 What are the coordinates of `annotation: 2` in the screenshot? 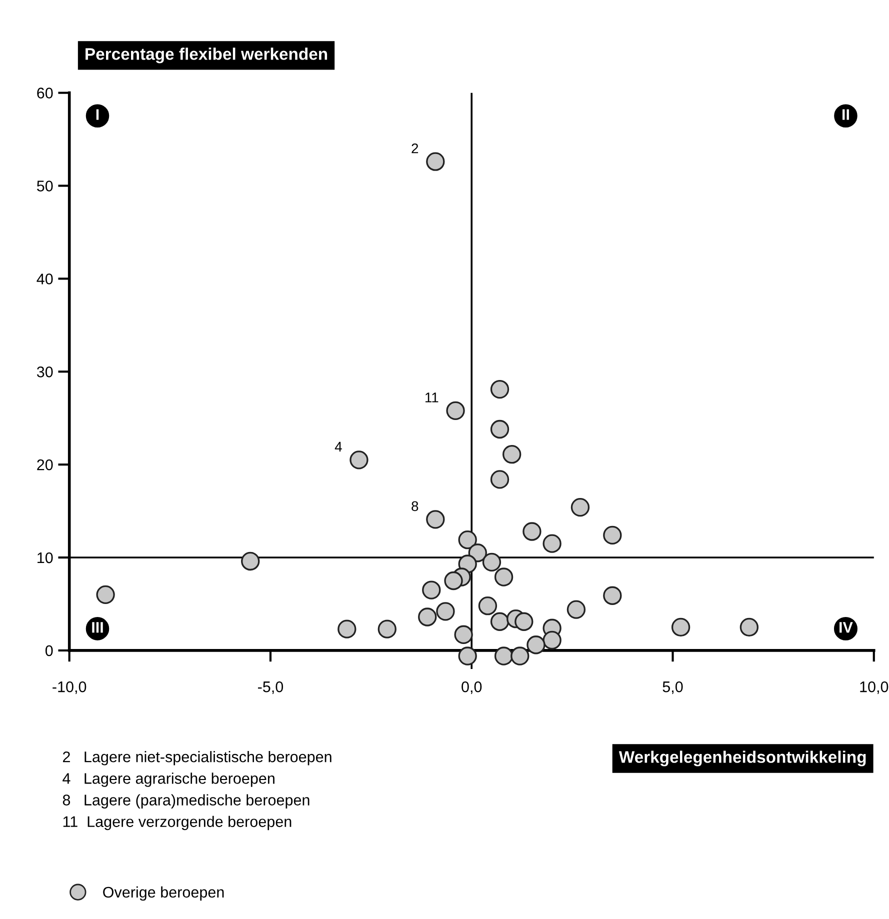 It's located at (415, 148).